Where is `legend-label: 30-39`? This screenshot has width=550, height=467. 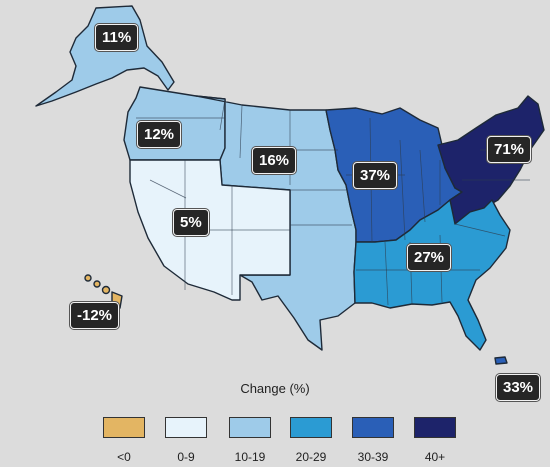 legend-label: 30-39 is located at coordinates (373, 457).